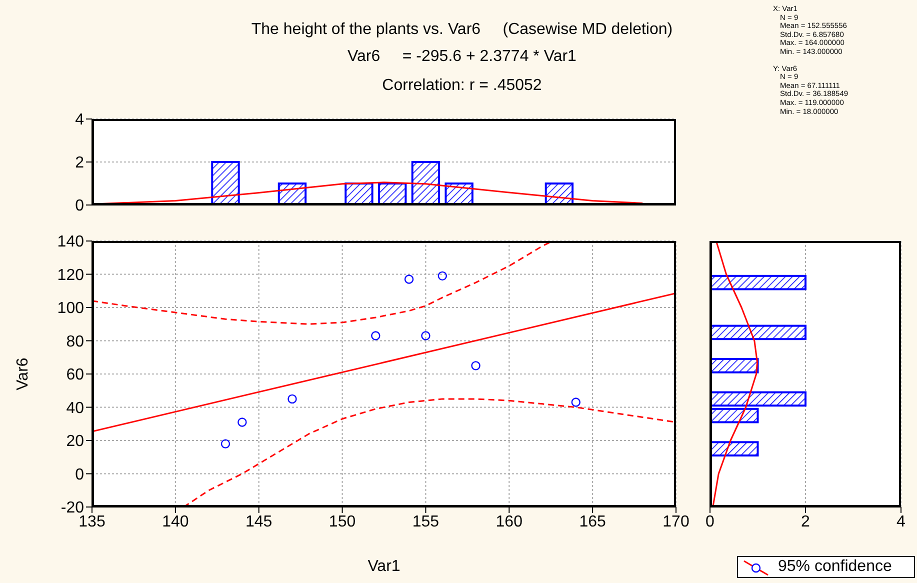 This screenshot has height=583, width=917. I want to click on x-tick-label: 145, so click(259, 521).